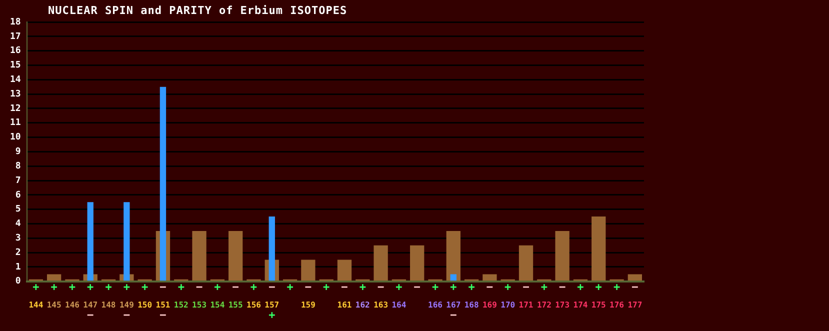  What do you see at coordinates (490, 305) in the screenshot?
I see `x-tick-label: 169` at bounding box center [490, 305].